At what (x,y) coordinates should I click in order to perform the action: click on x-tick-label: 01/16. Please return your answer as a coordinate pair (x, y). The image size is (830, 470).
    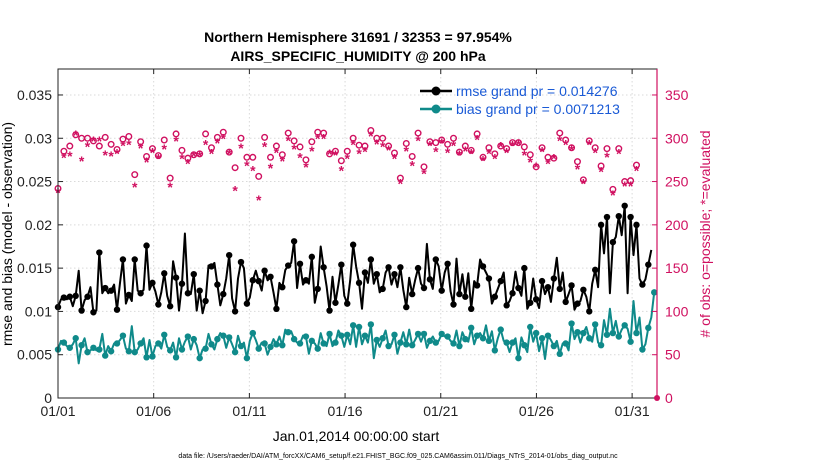
    Looking at the image, I should click on (345, 411).